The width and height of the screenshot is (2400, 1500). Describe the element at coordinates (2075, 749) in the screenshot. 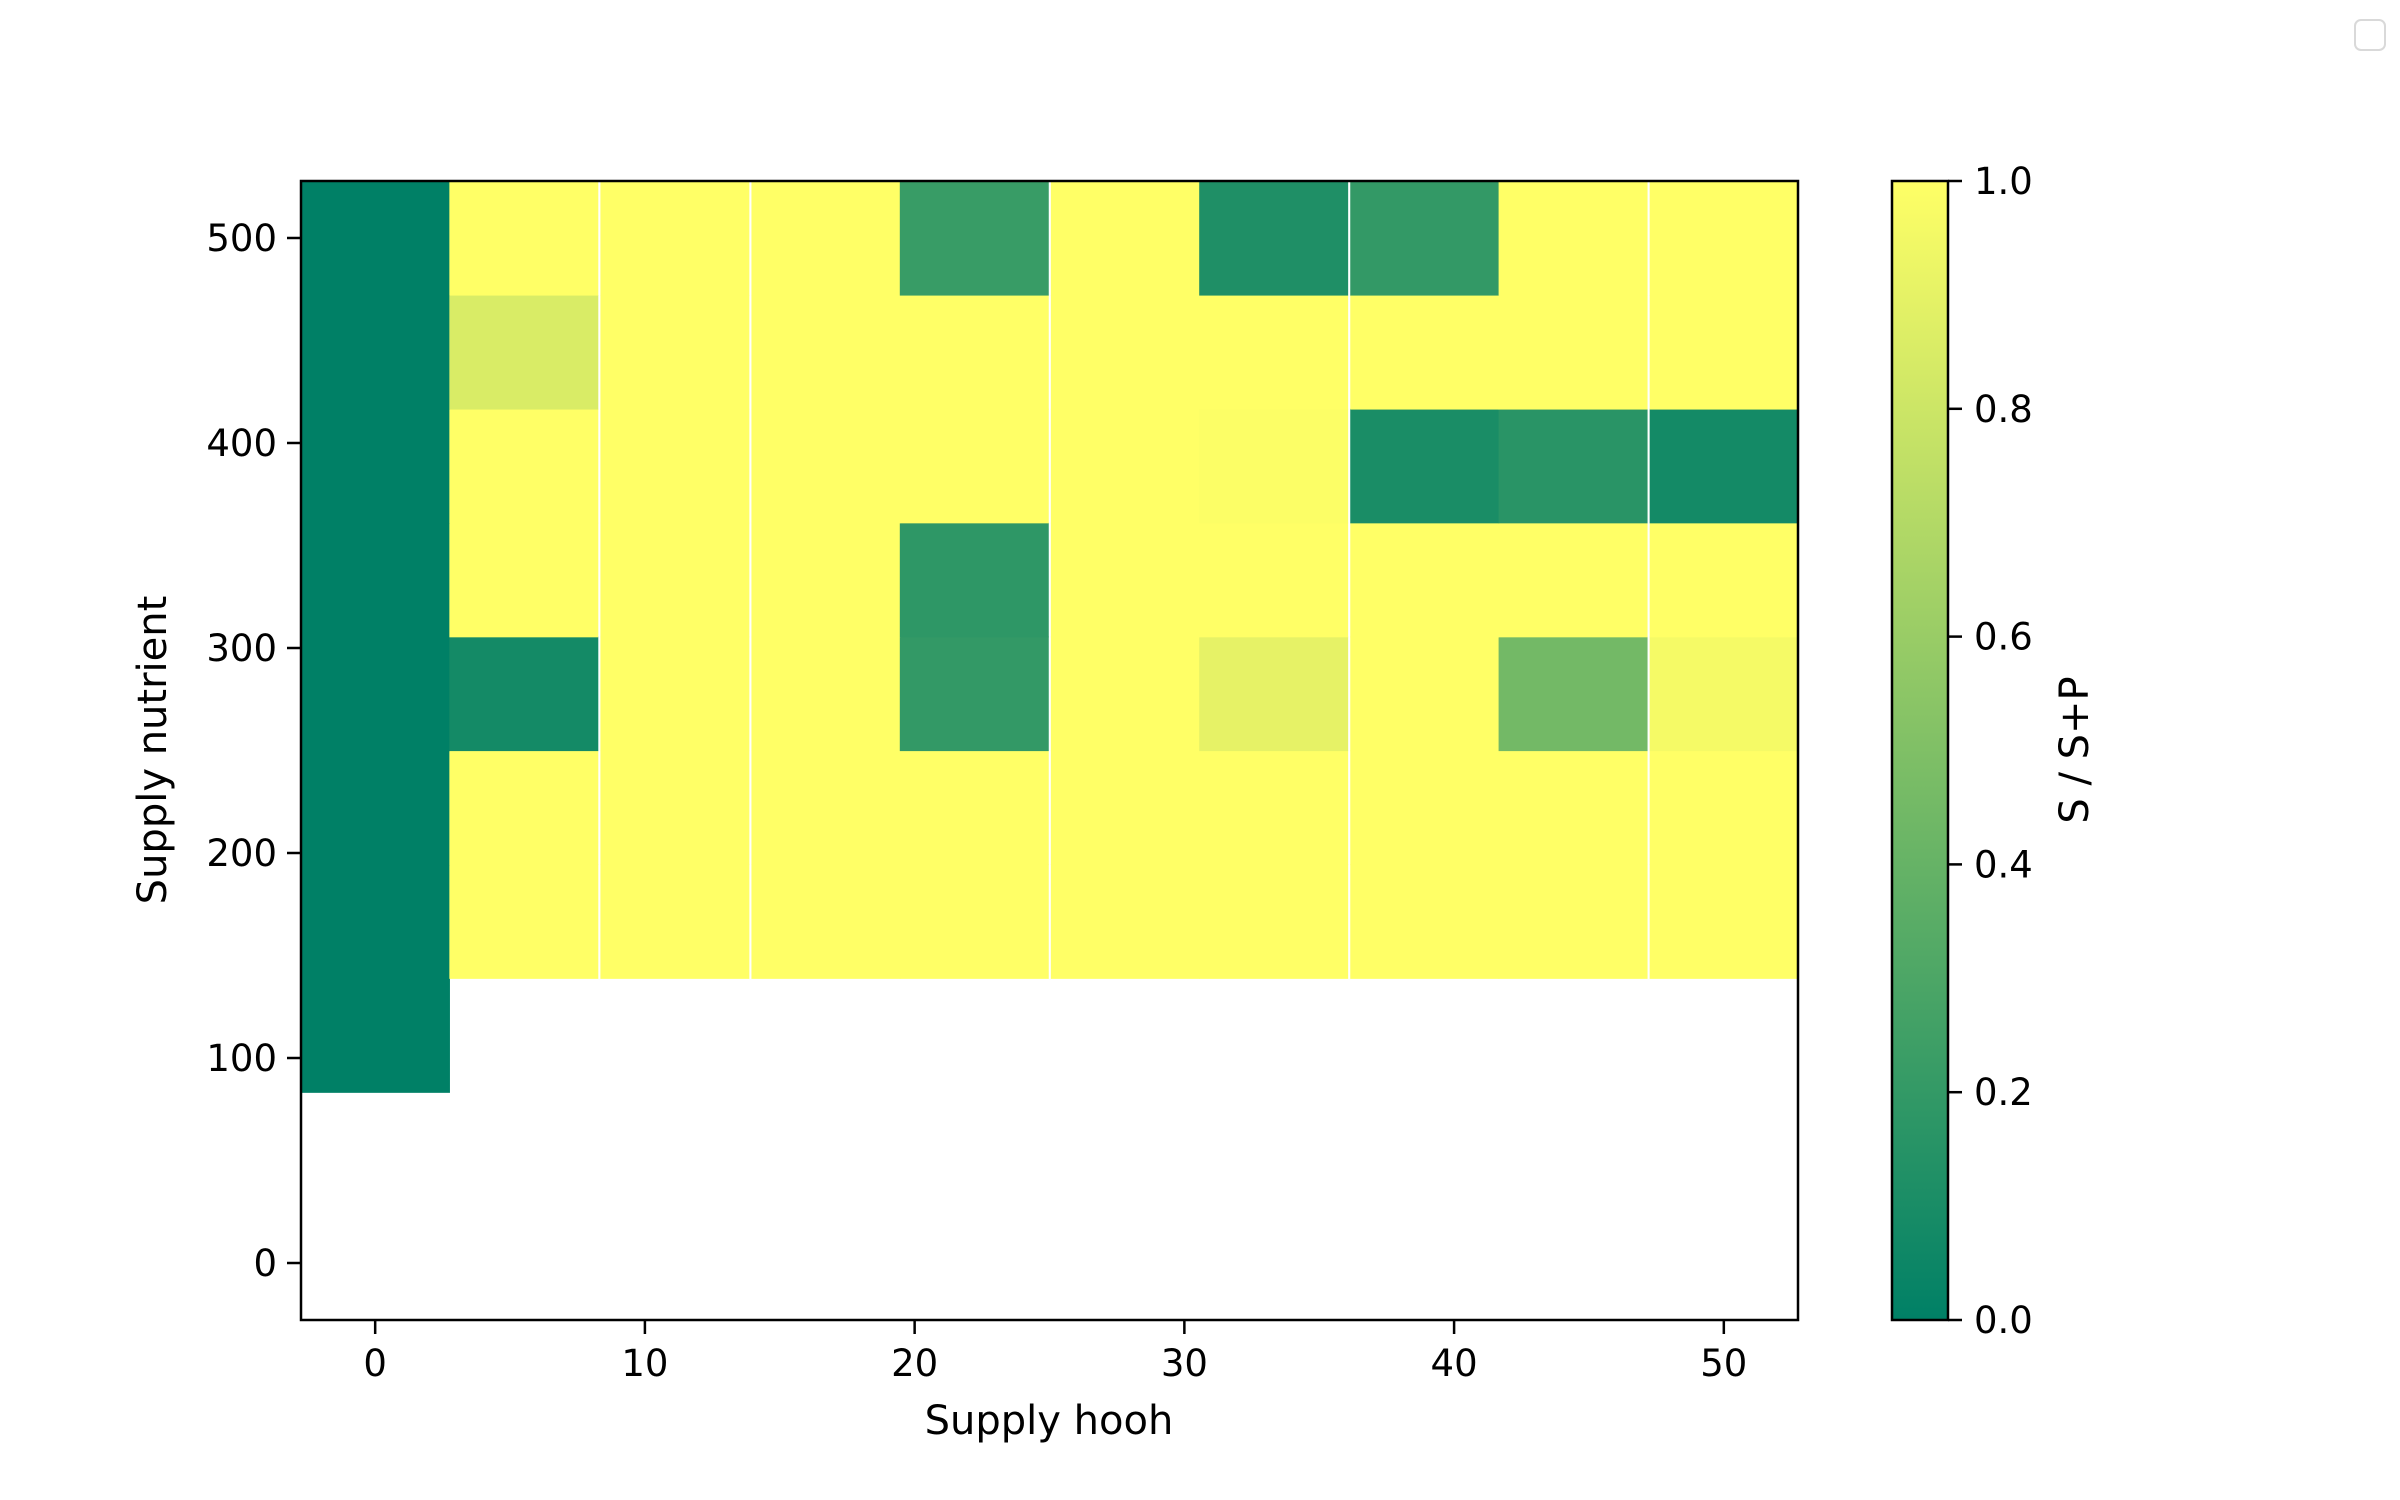

I see `colorbar-label: S / S+P` at that location.